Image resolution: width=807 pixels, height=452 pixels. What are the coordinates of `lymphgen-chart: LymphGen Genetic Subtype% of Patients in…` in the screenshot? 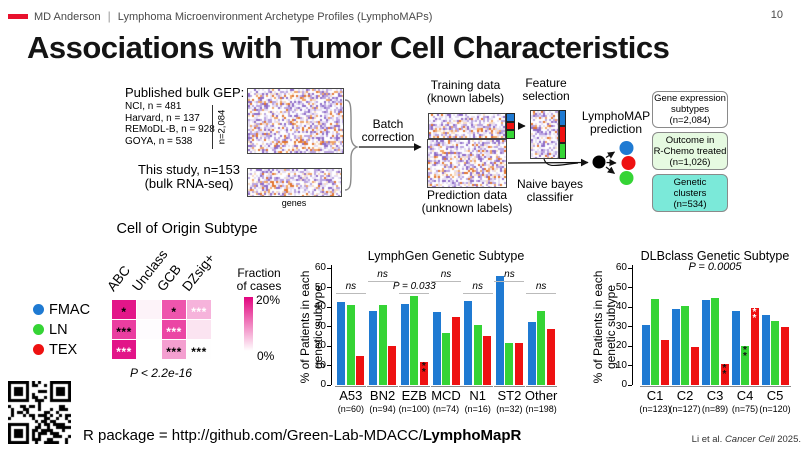 It's located at (442, 332).